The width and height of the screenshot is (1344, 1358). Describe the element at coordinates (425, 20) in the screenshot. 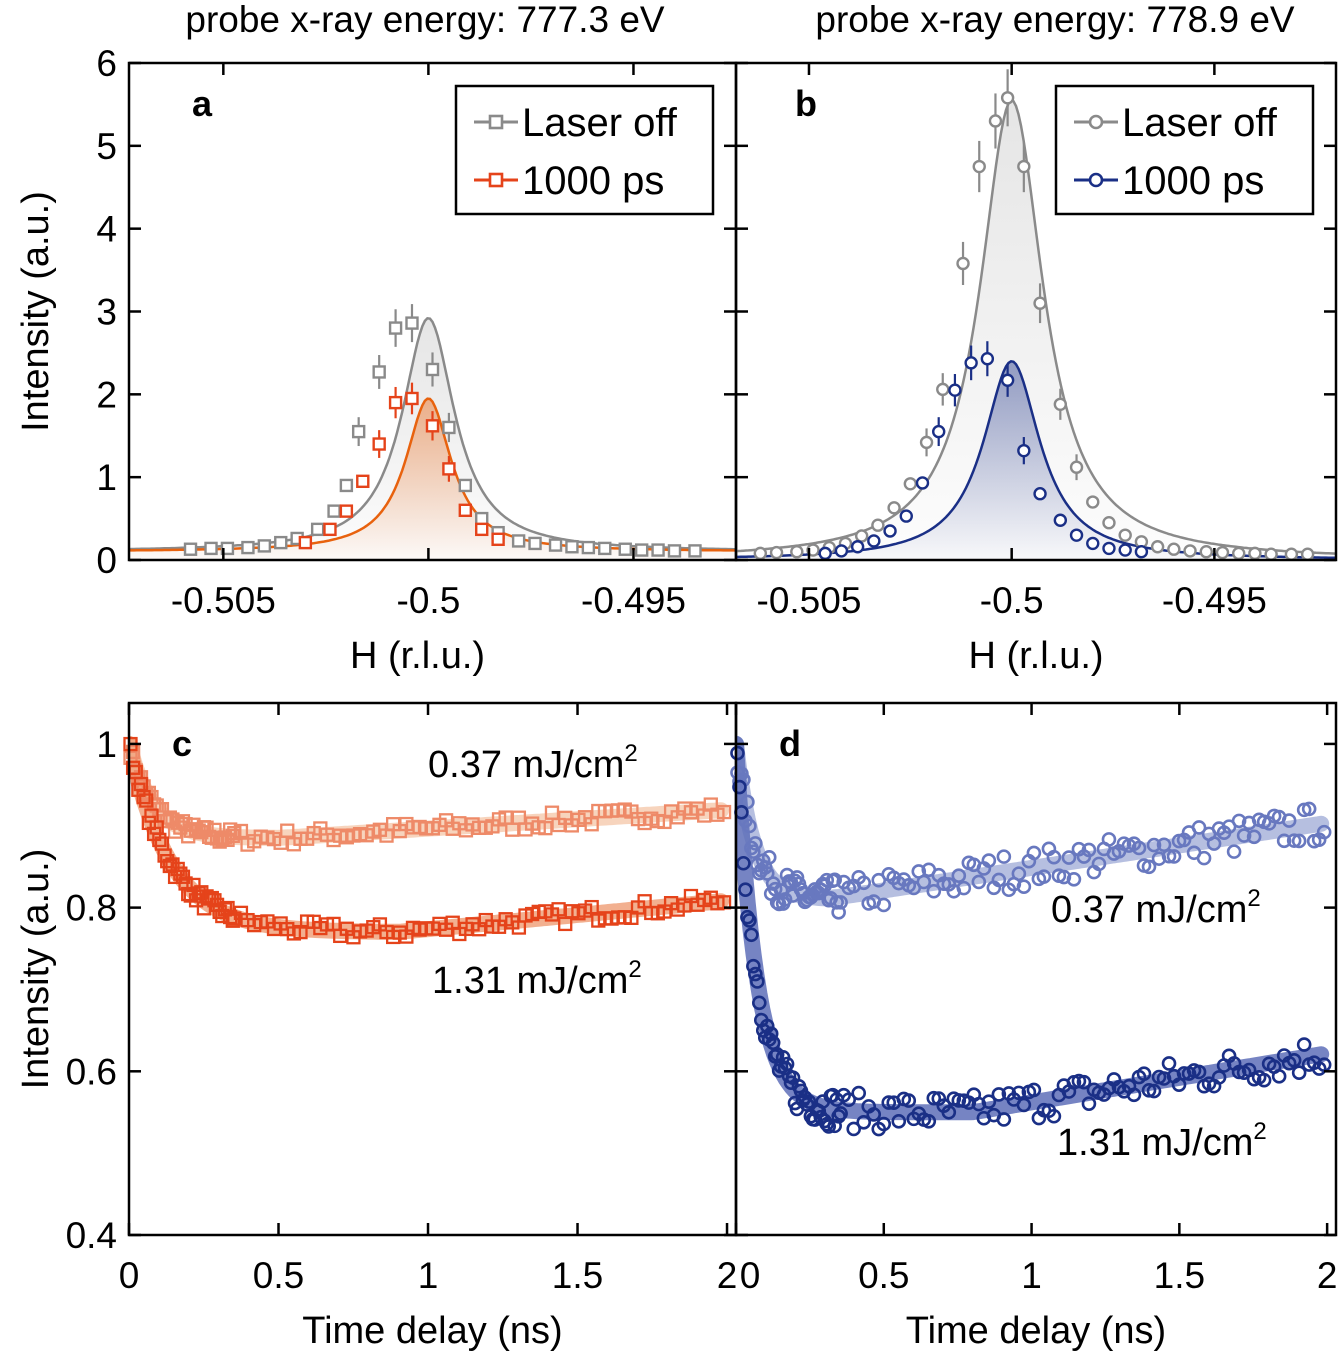

I see `panel-title: probe x-ray energy: 777.3 eV` at that location.